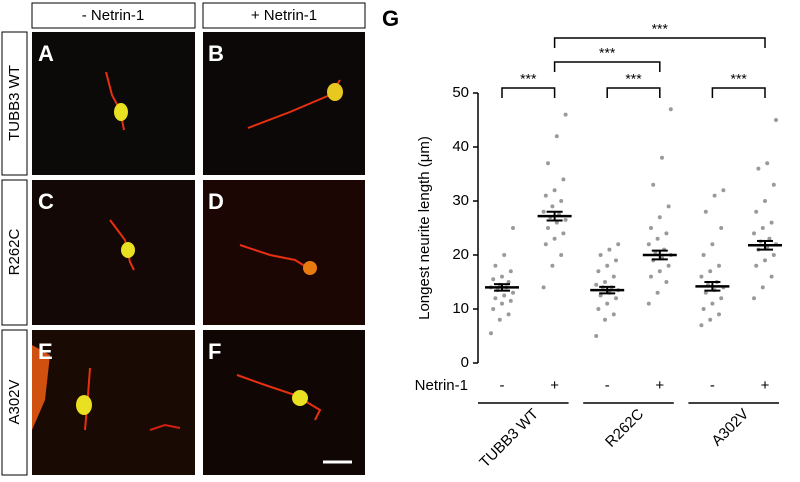  I want to click on column-header: + Netrin-1, so click(284, 15).